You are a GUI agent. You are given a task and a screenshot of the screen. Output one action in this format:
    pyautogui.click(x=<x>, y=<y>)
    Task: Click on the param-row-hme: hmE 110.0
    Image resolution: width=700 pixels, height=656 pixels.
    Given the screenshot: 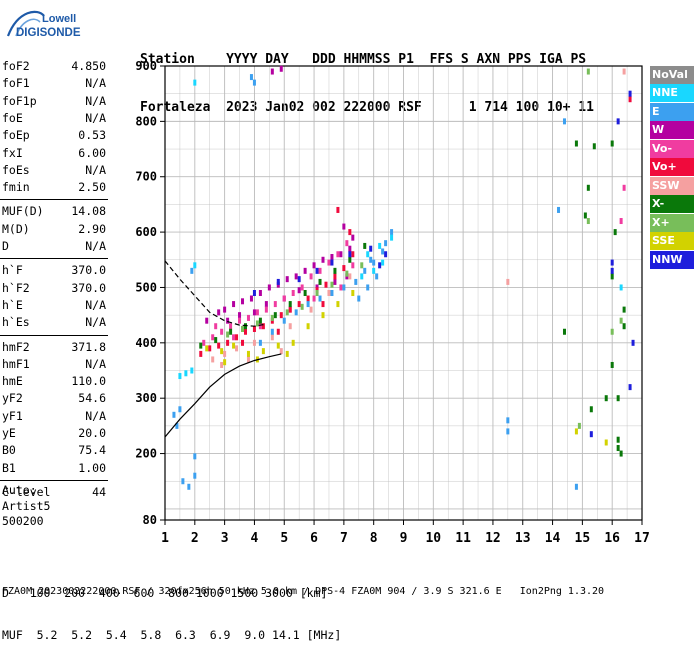 What is the action you would take?
    pyautogui.click(x=54, y=381)
    